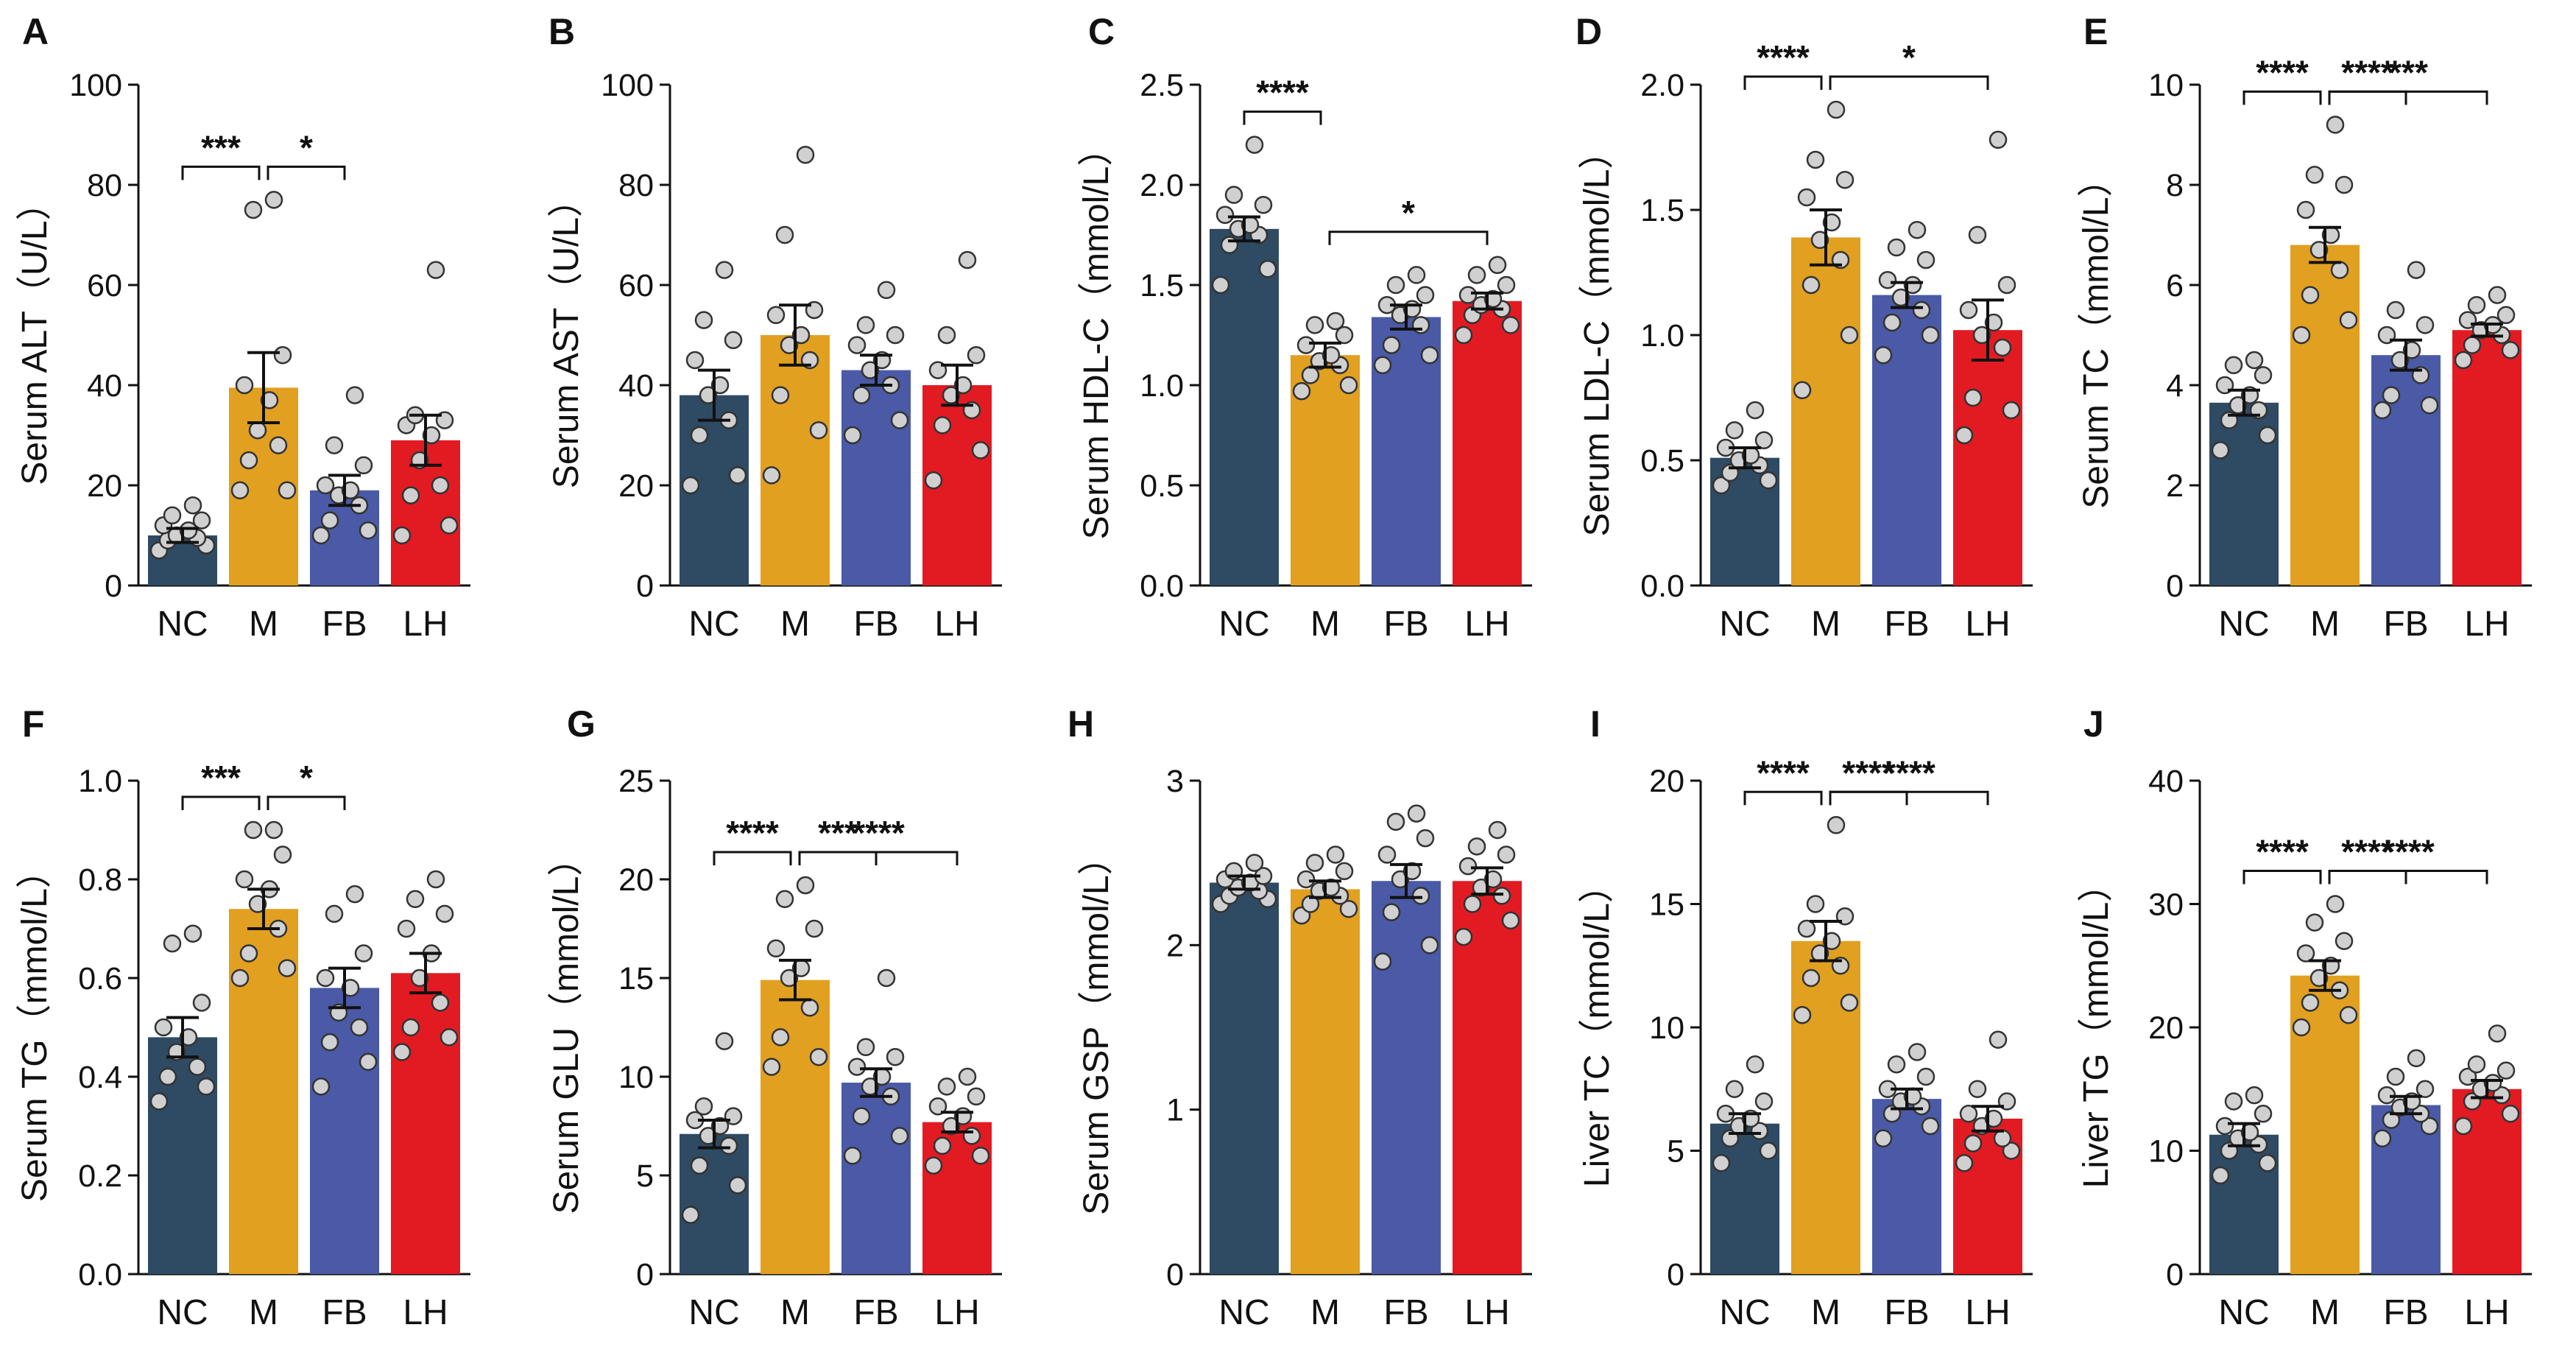  What do you see at coordinates (1162, 486) in the screenshot?
I see `y-tick-label: 0.5` at bounding box center [1162, 486].